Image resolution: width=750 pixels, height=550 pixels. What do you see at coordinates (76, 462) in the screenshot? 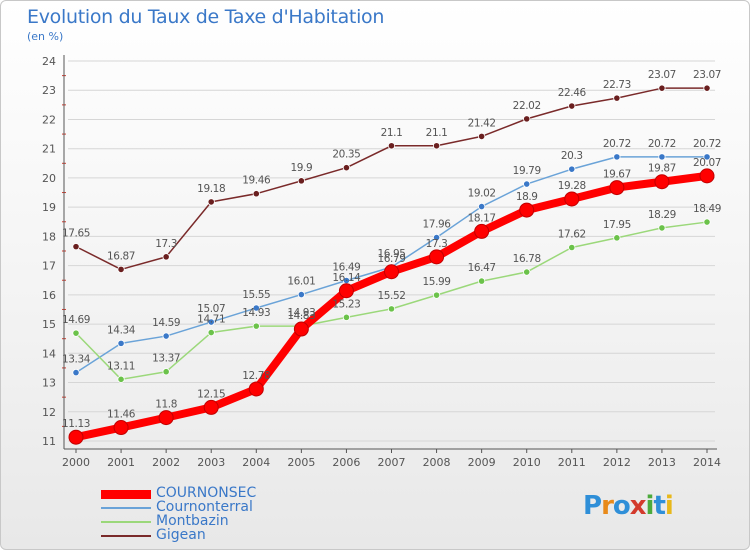
I see `x-tick-label: 2000` at bounding box center [76, 462].